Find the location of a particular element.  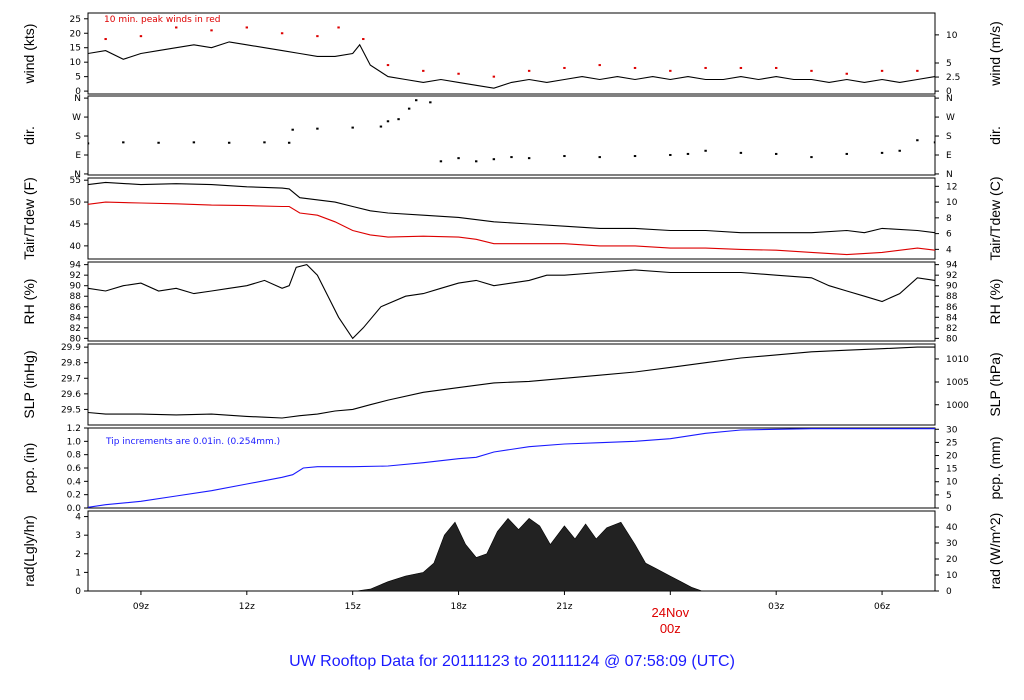

right-tick-label: E is located at coordinates (949, 156).